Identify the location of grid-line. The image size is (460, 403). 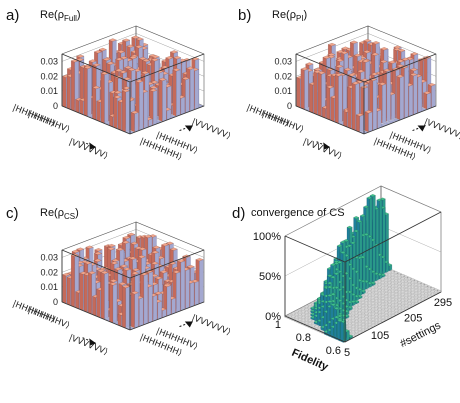
(363, 211).